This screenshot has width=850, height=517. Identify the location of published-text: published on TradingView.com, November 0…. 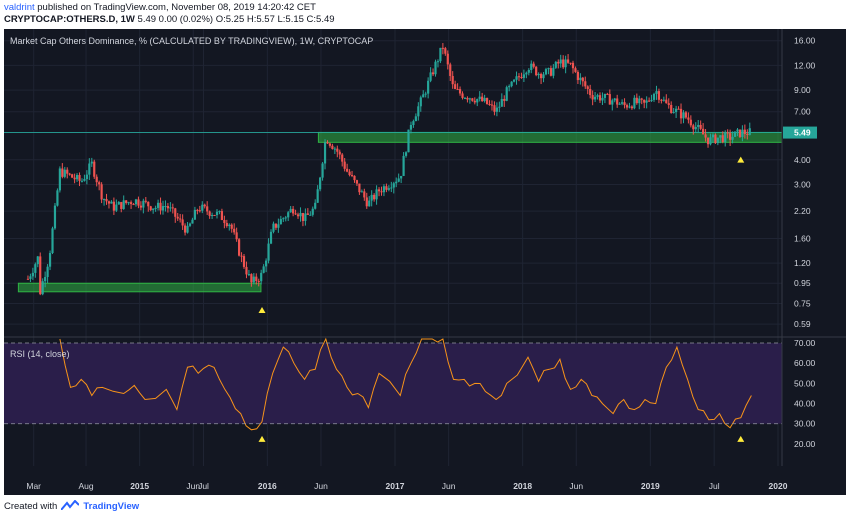
(176, 7).